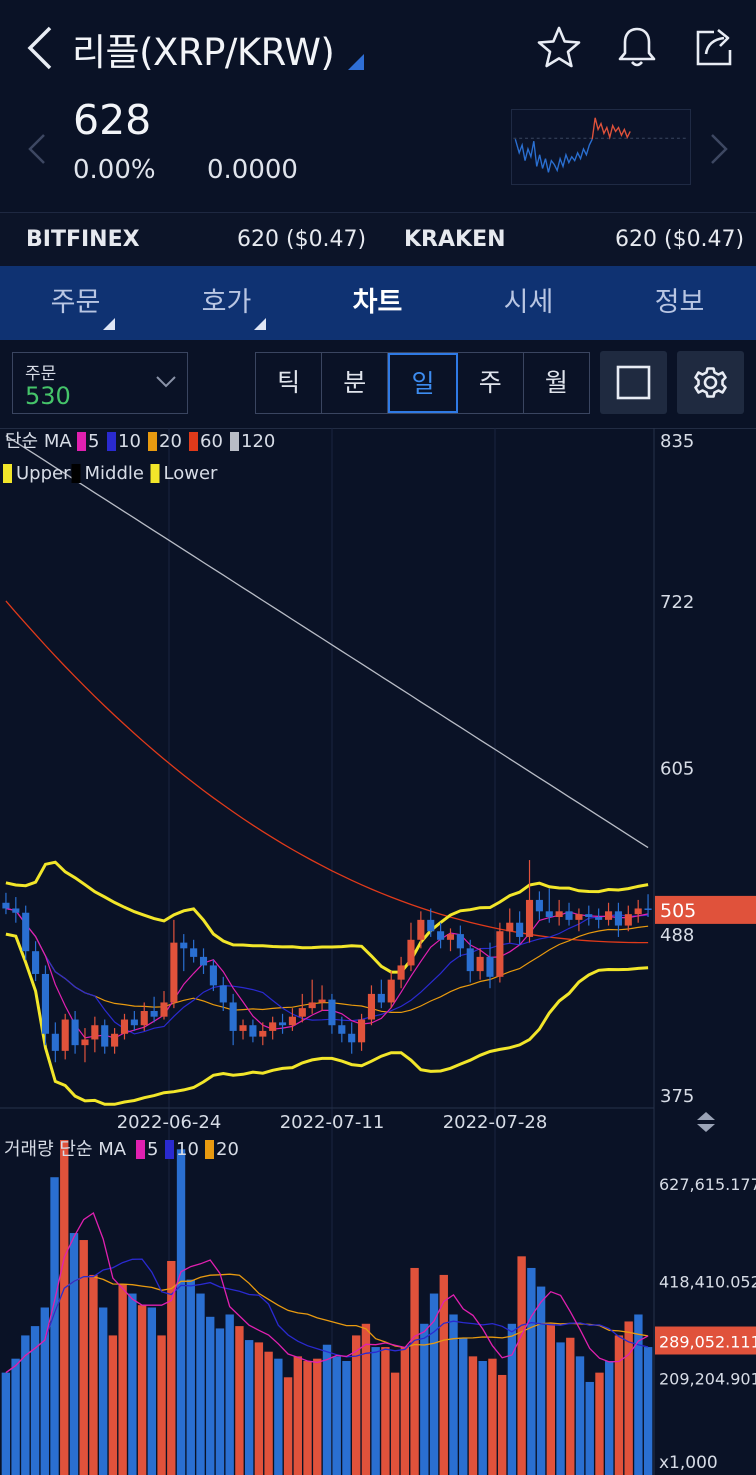 The image size is (756, 1475). What do you see at coordinates (187, 1149) in the screenshot?
I see `legend-label: 10` at bounding box center [187, 1149].